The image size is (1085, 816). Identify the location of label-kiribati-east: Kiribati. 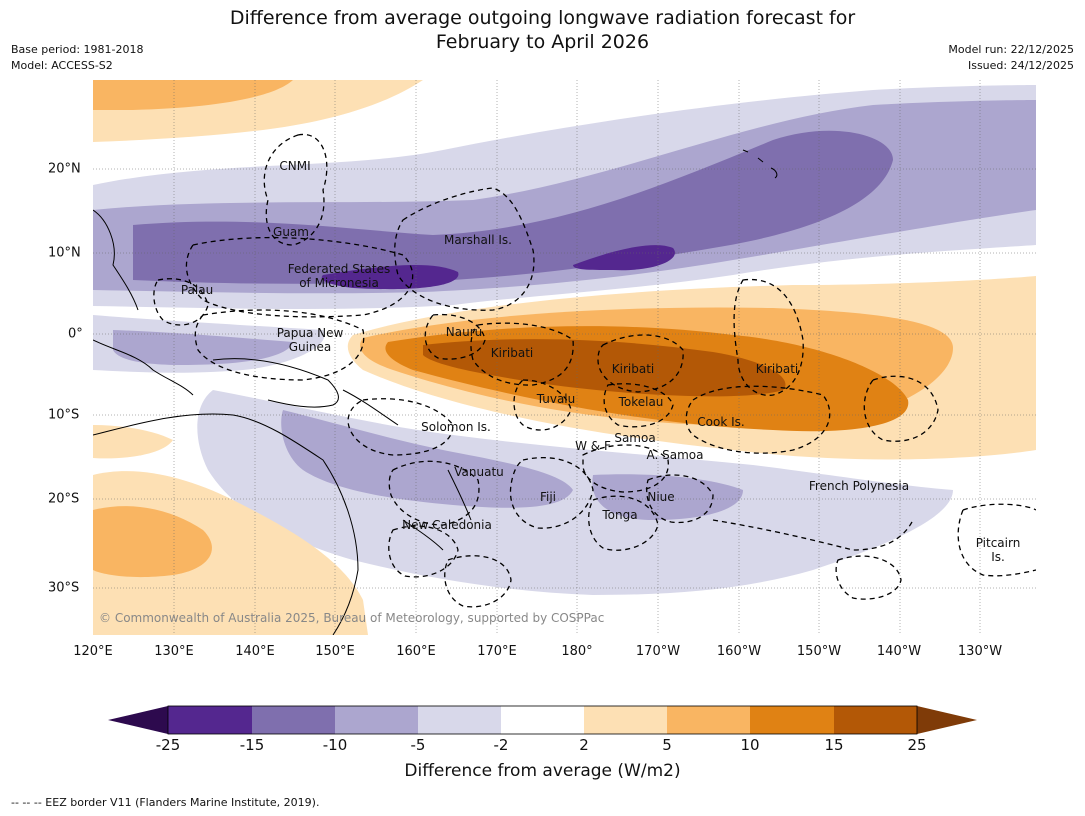
(777, 369).